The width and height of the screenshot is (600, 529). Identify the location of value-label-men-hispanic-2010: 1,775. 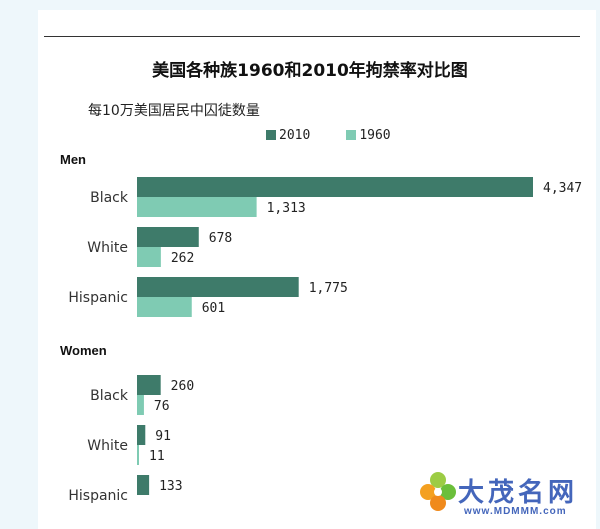
(328, 288).